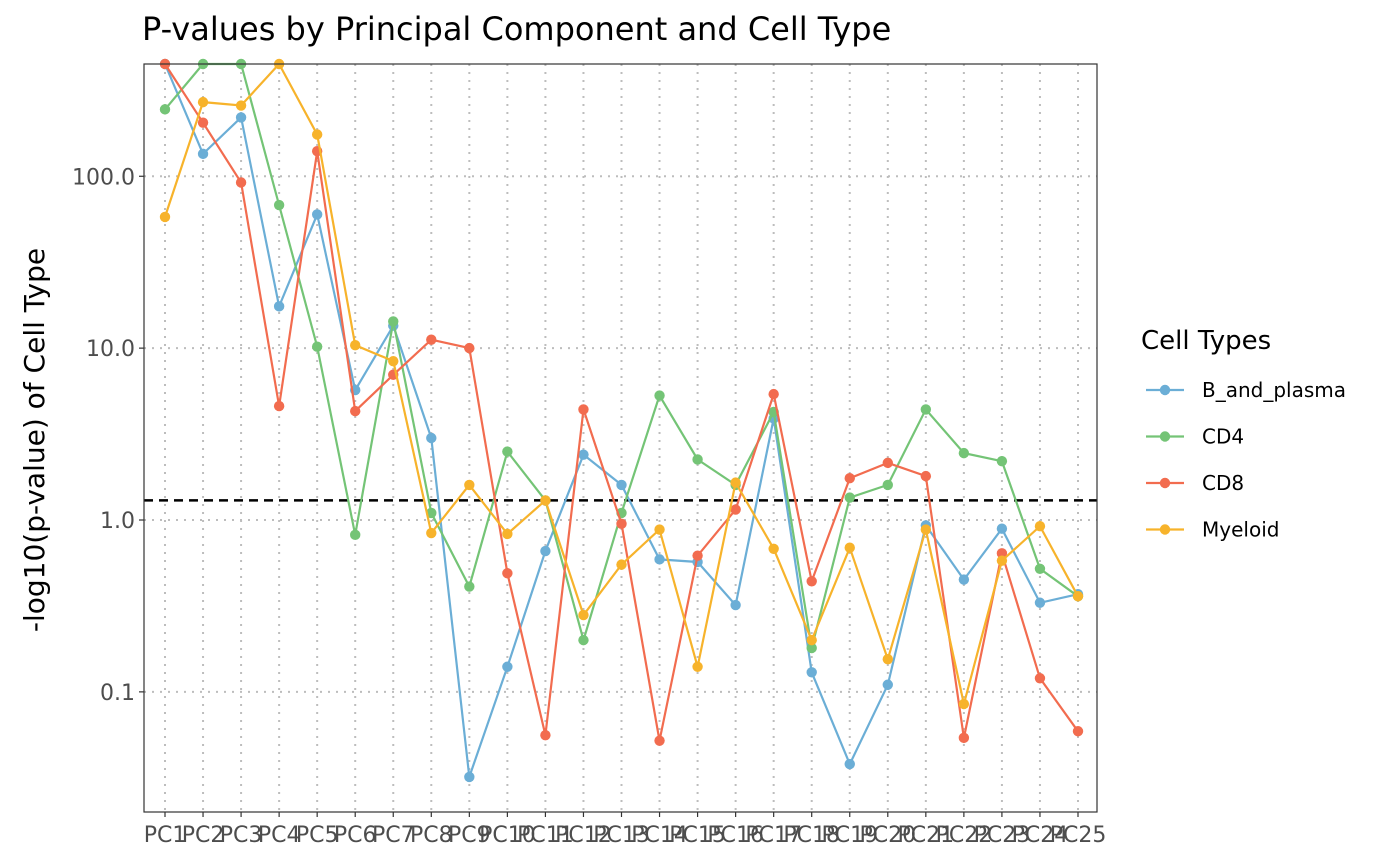 Image resolution: width=1400 pixels, height=866 pixels. Describe the element at coordinates (393, 835) in the screenshot. I see `x-tick-label: PC7` at that location.